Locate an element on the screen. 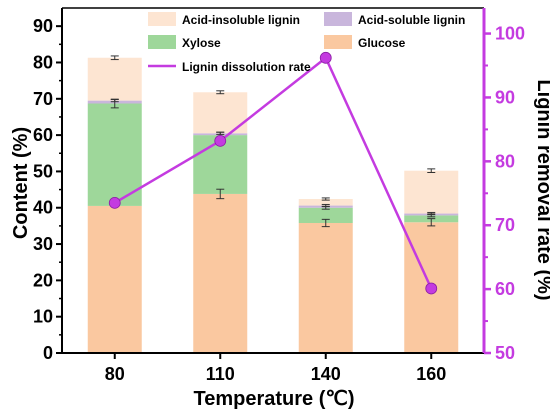  legend-label-glucose: Glucose is located at coordinates (382, 43).